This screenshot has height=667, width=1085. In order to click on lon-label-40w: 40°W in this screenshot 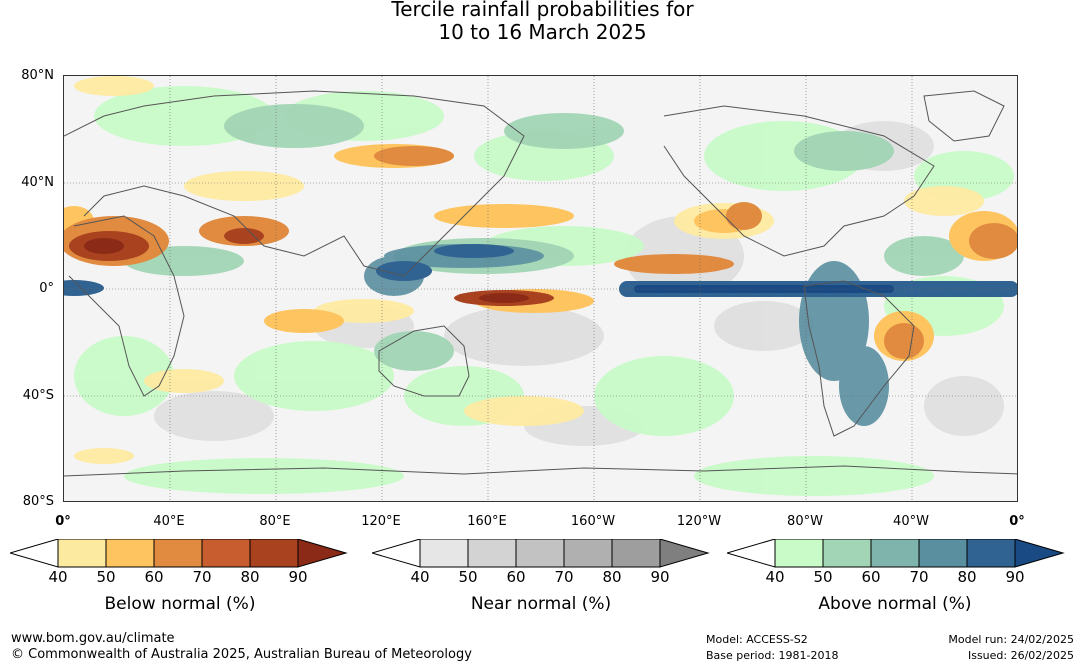, I will do `click(911, 521)`.